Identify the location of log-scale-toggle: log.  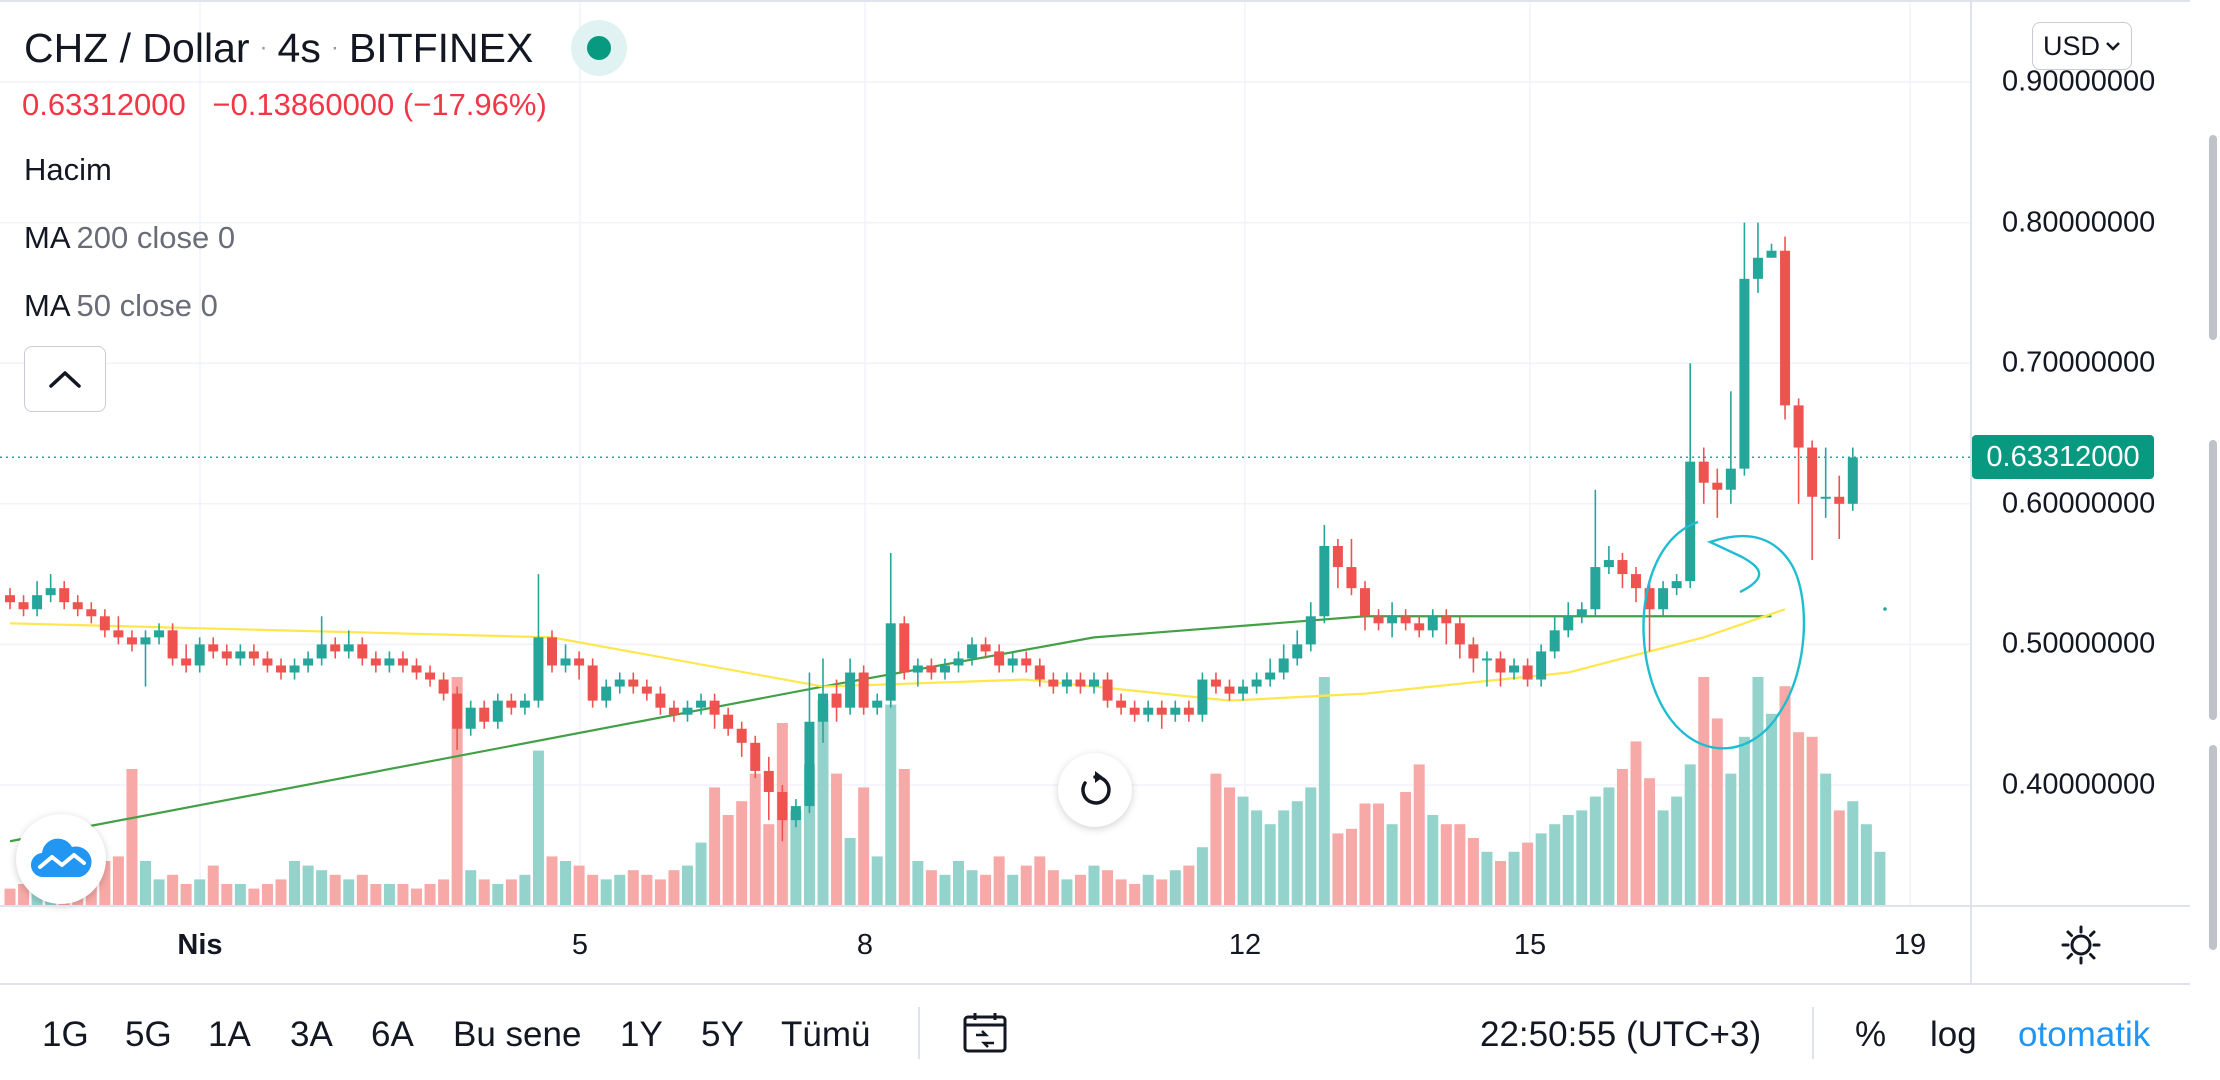
(1953, 1034).